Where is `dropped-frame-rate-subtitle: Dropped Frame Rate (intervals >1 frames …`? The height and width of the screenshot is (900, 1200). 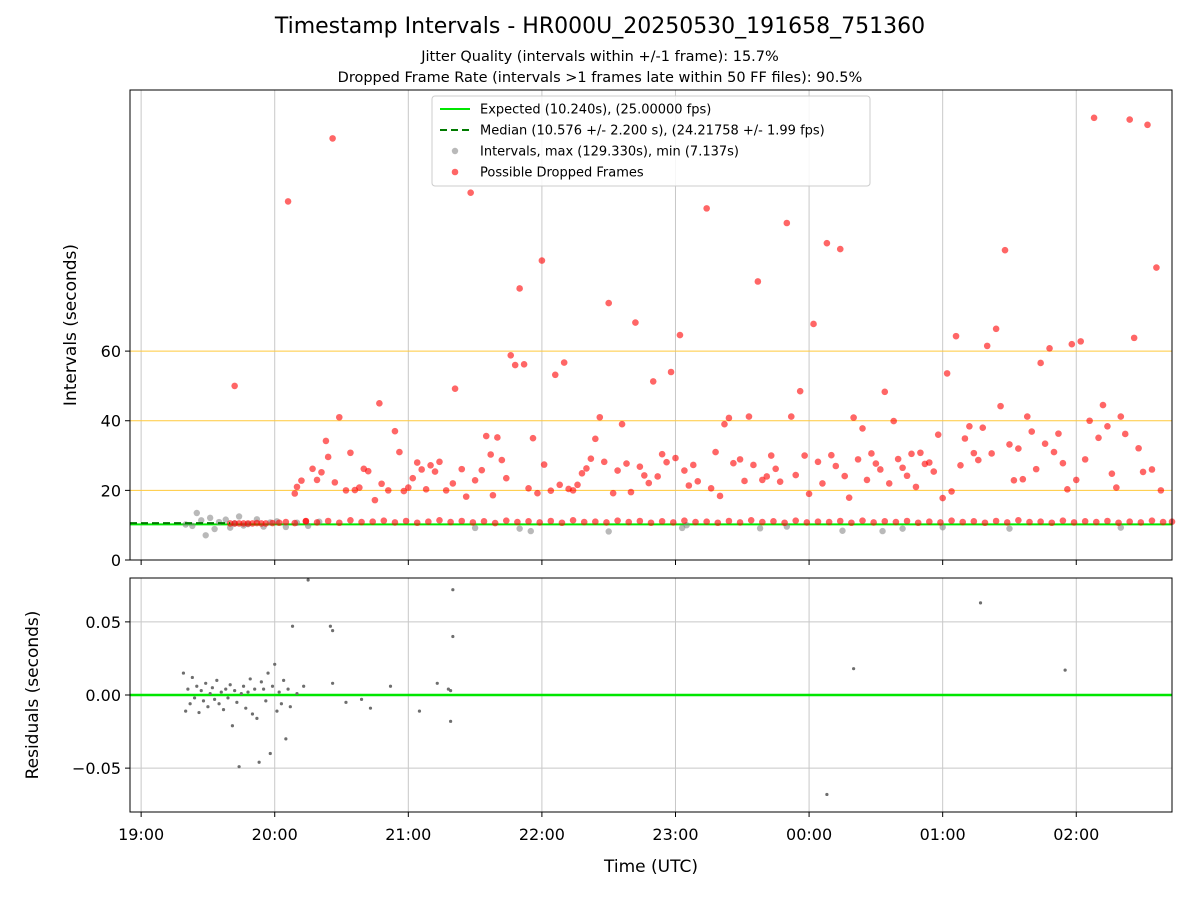 dropped-frame-rate-subtitle: Dropped Frame Rate (intervals >1 frames … is located at coordinates (600, 78).